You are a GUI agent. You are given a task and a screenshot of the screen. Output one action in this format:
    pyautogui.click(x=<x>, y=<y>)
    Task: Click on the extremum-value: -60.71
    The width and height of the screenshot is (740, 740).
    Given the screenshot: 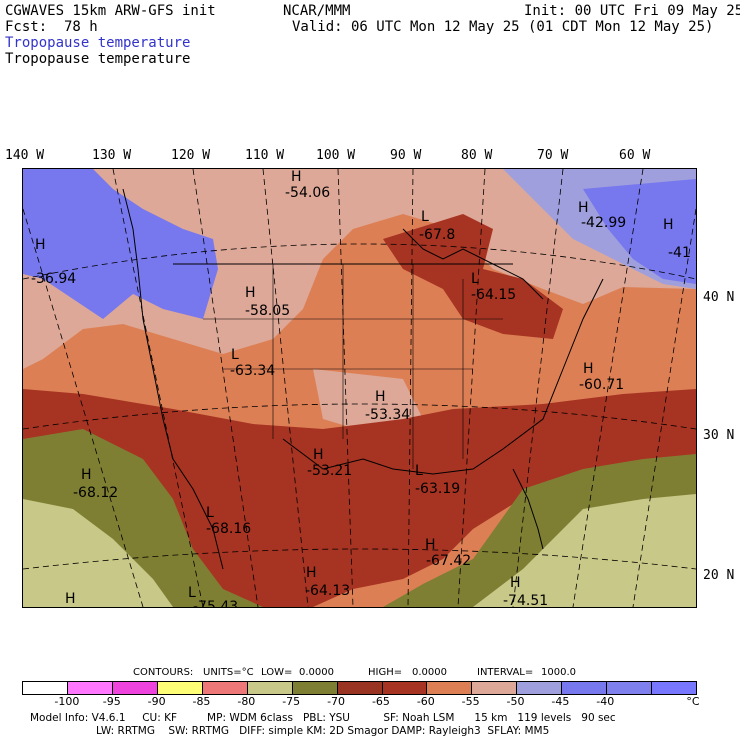 What is the action you would take?
    pyautogui.click(x=601, y=385)
    